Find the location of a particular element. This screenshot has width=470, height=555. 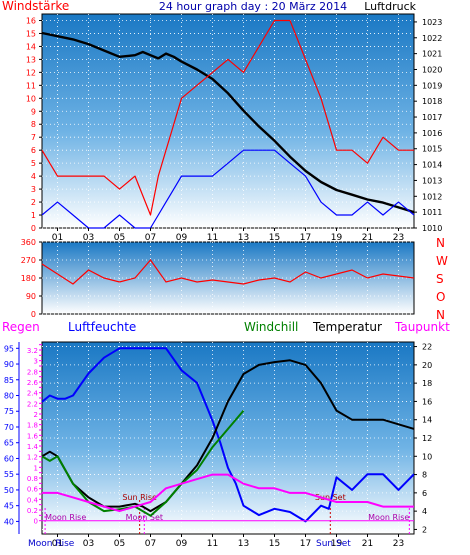

legend-dewpoint: Taupunkt is located at coordinates (422, 327).